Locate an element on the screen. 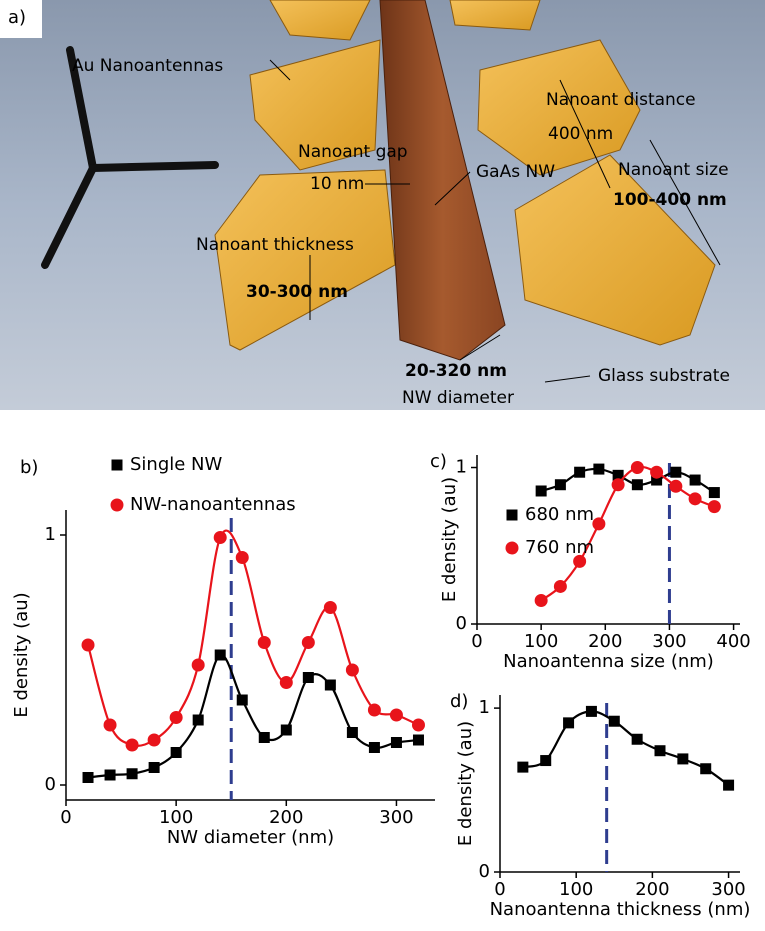 This screenshot has width=765, height=931. panel-label: c) is located at coordinates (438, 461).